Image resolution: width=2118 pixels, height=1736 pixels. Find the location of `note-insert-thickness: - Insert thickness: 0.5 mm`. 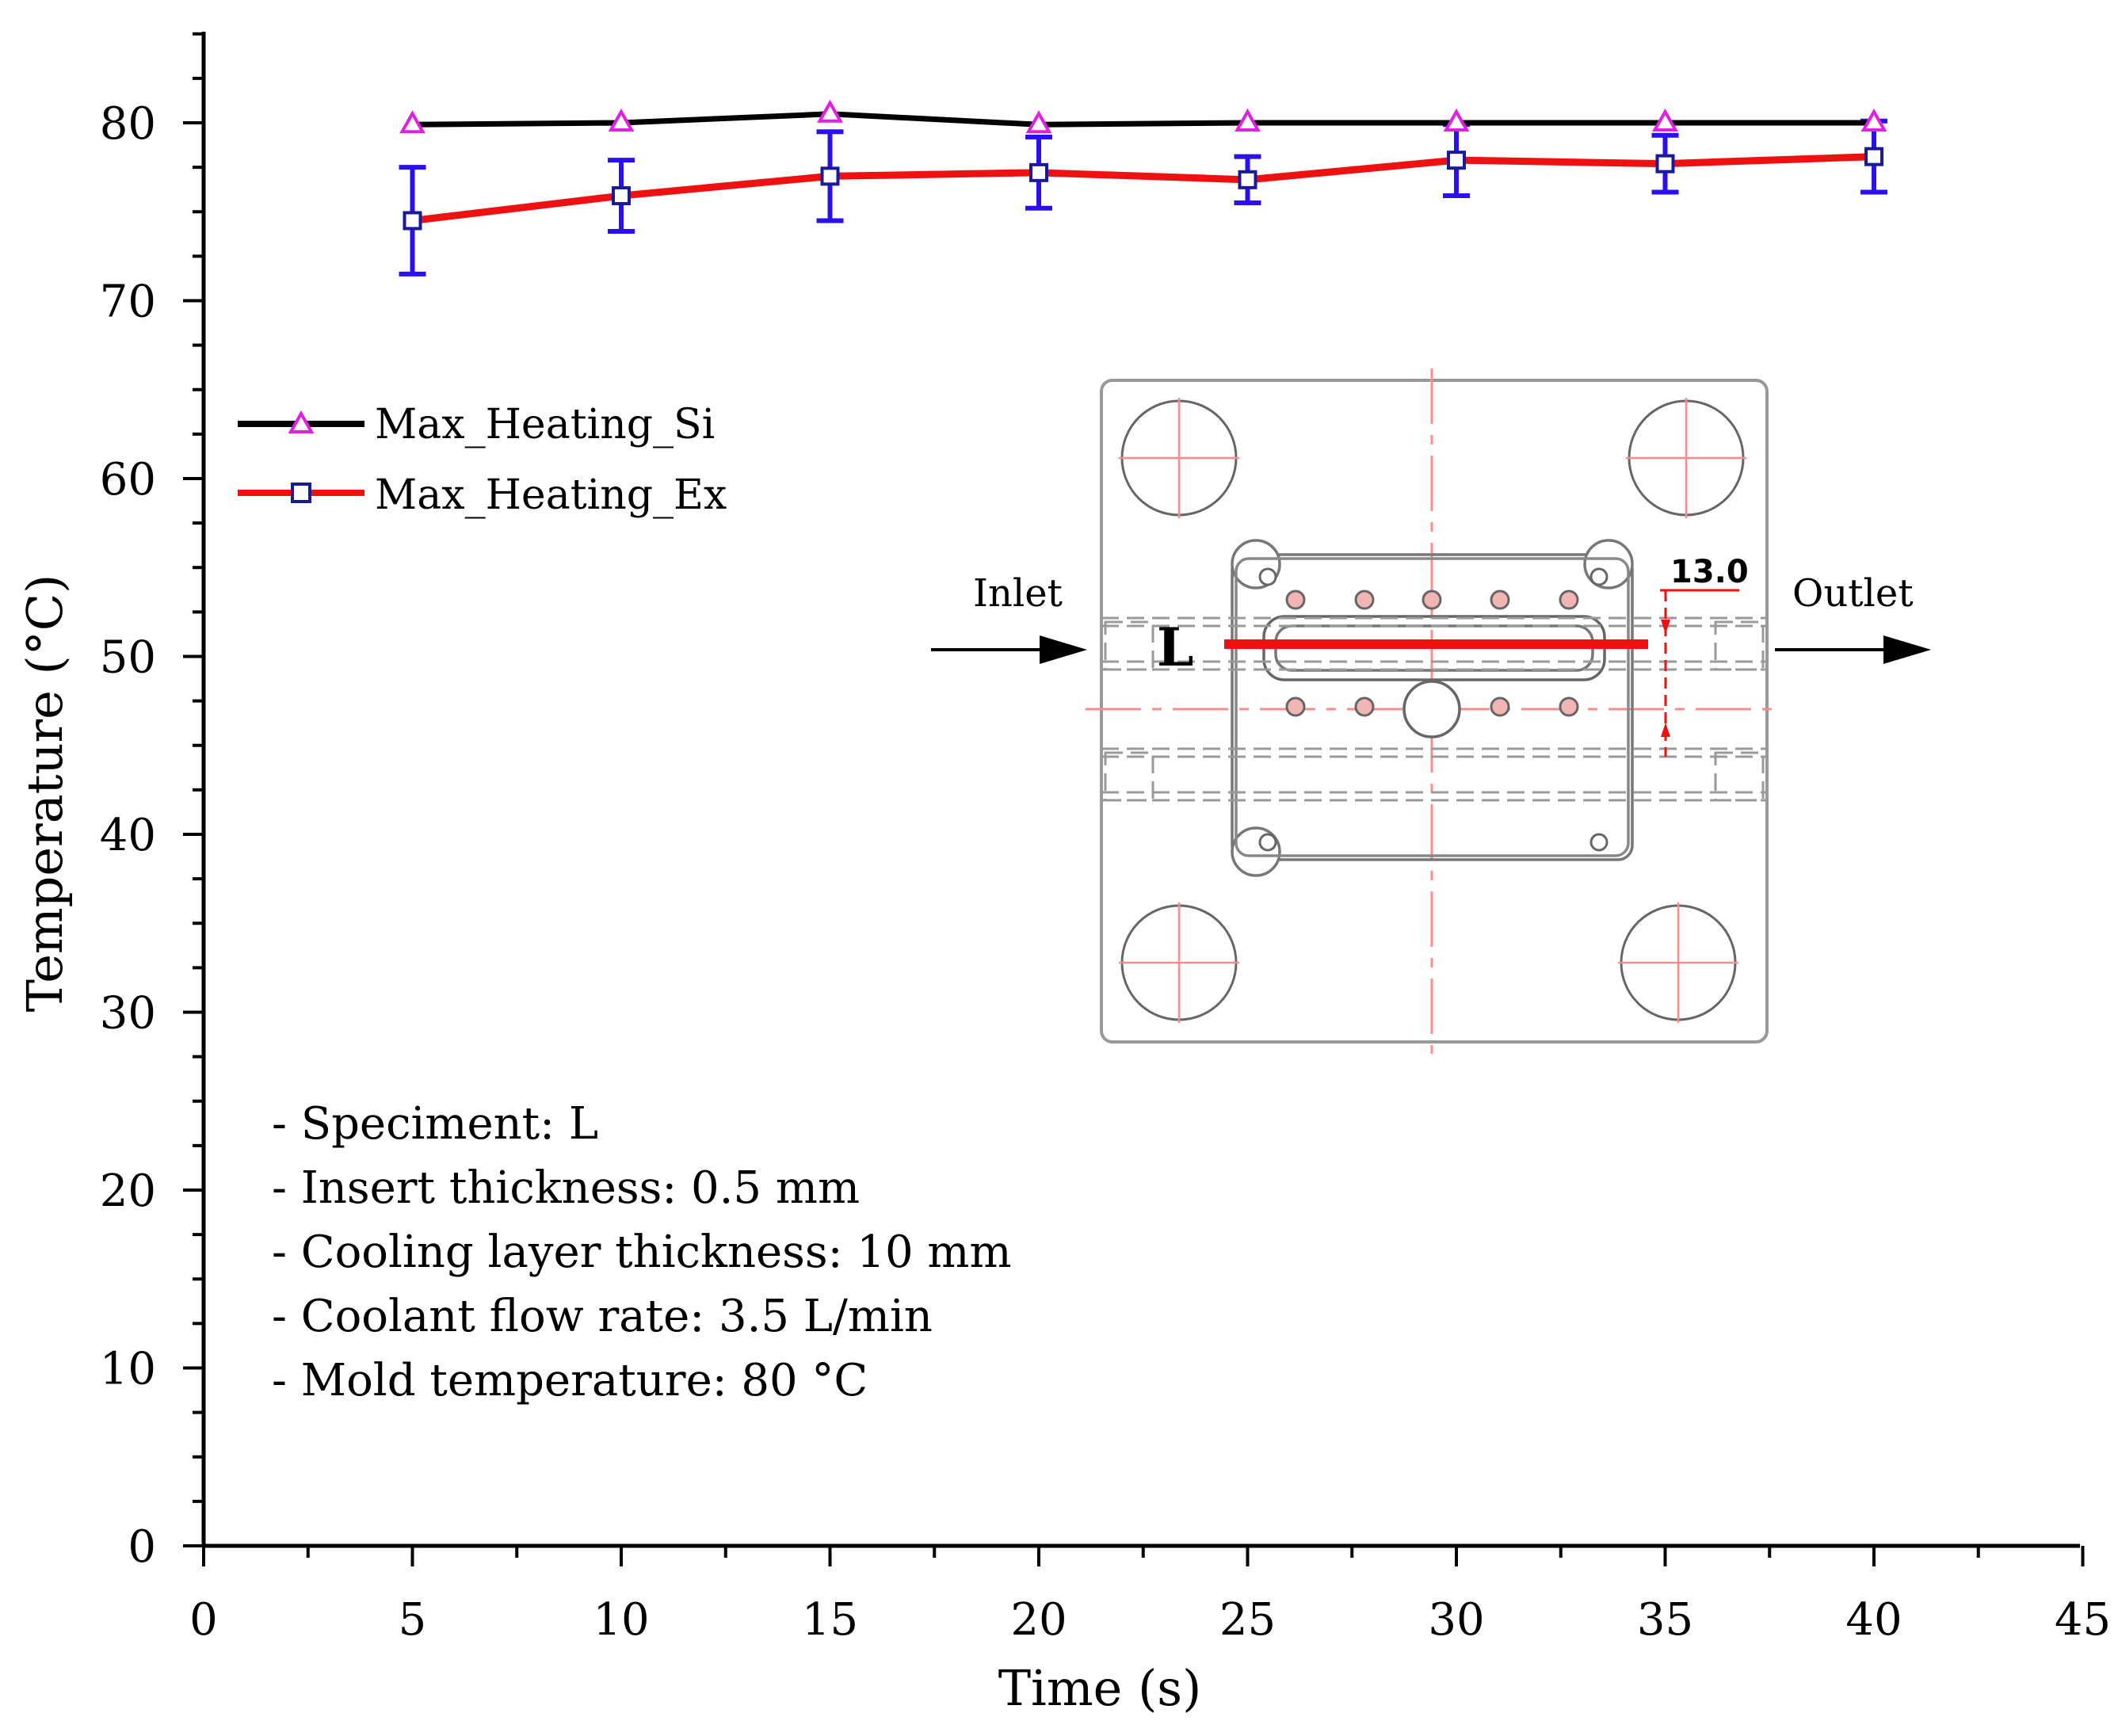

note-insert-thickness: - Insert thickness: 0.5 mm is located at coordinates (566, 1188).